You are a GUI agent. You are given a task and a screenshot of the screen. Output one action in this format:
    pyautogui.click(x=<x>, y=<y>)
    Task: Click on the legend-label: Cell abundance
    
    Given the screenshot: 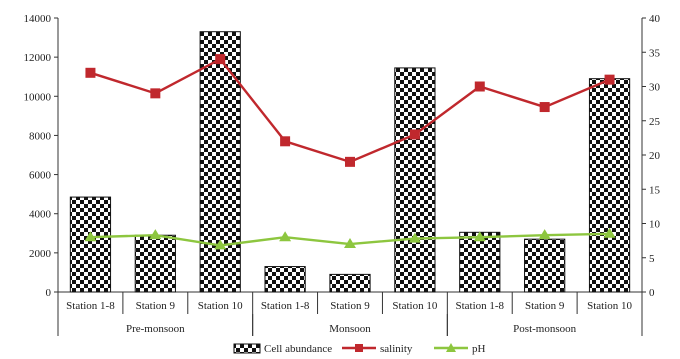 What is the action you would take?
    pyautogui.click(x=298, y=349)
    